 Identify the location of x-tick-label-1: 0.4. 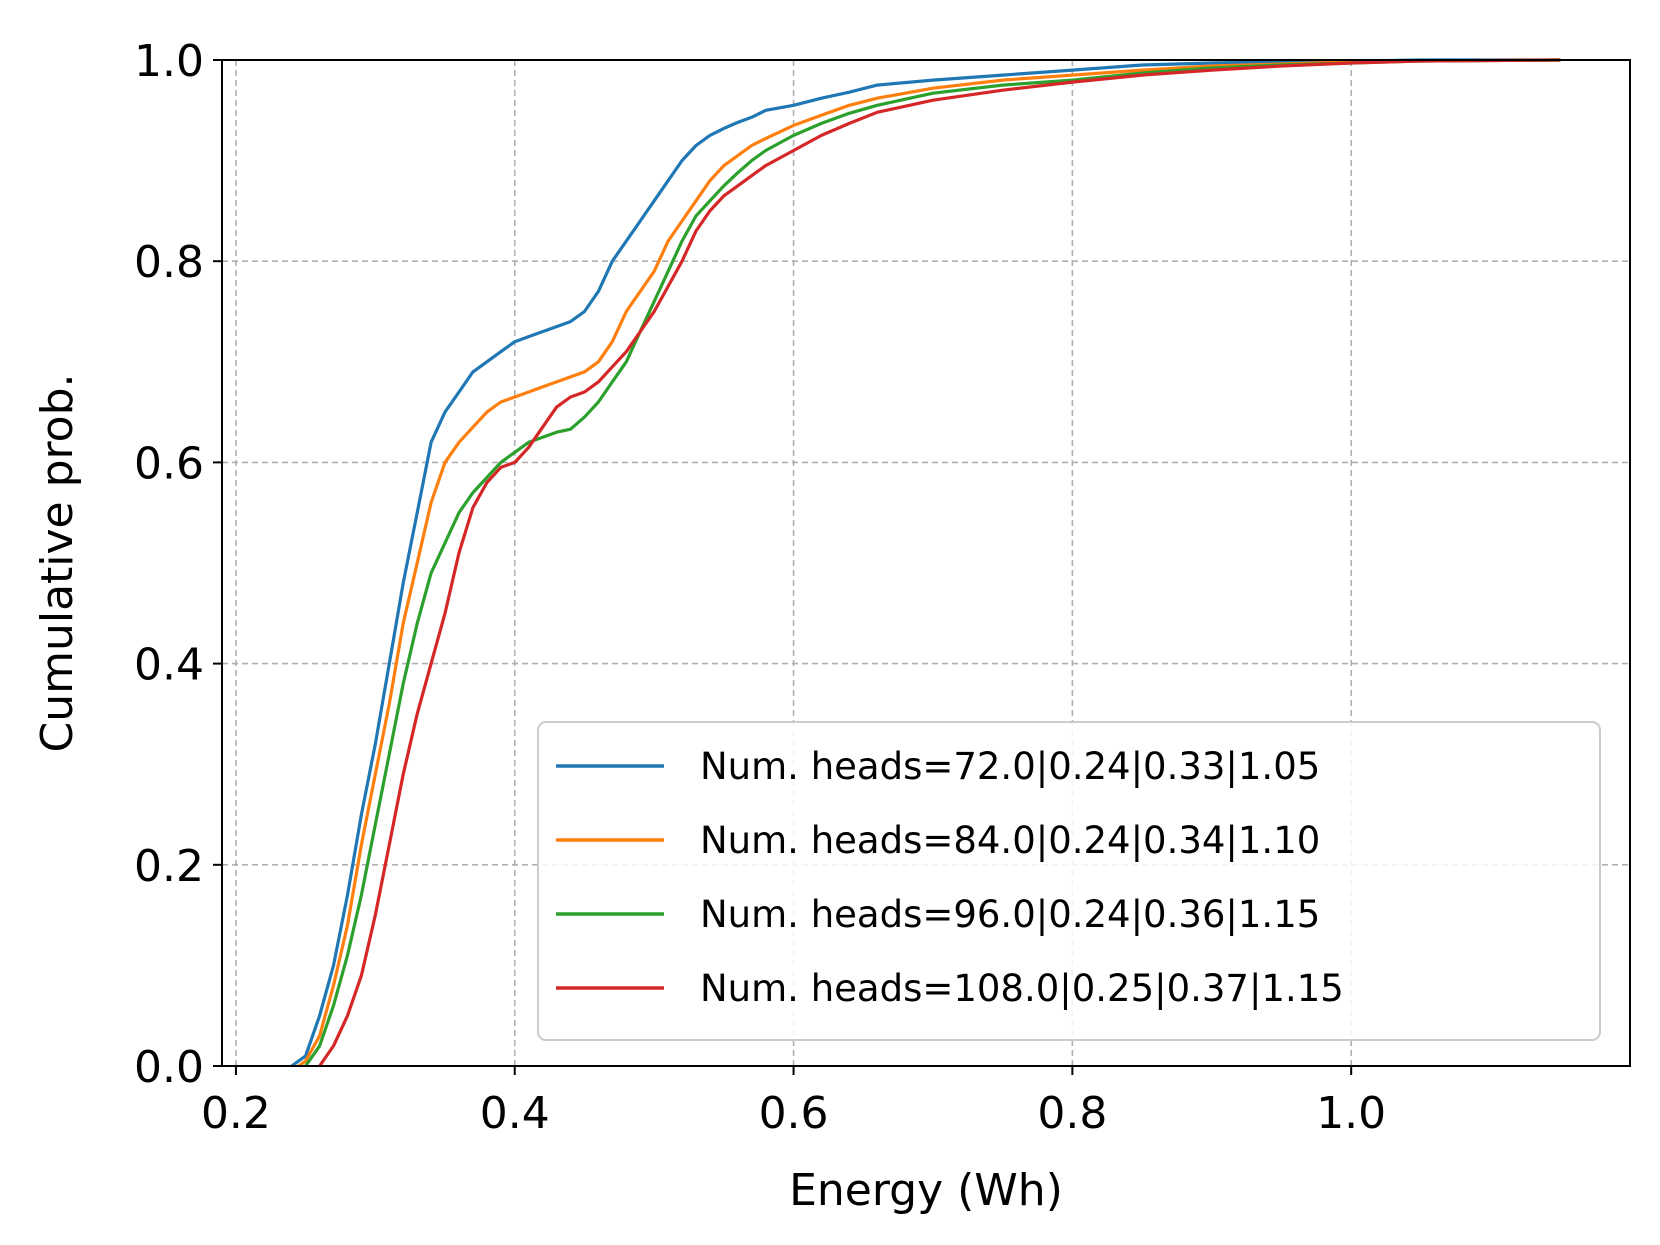
(515, 1113).